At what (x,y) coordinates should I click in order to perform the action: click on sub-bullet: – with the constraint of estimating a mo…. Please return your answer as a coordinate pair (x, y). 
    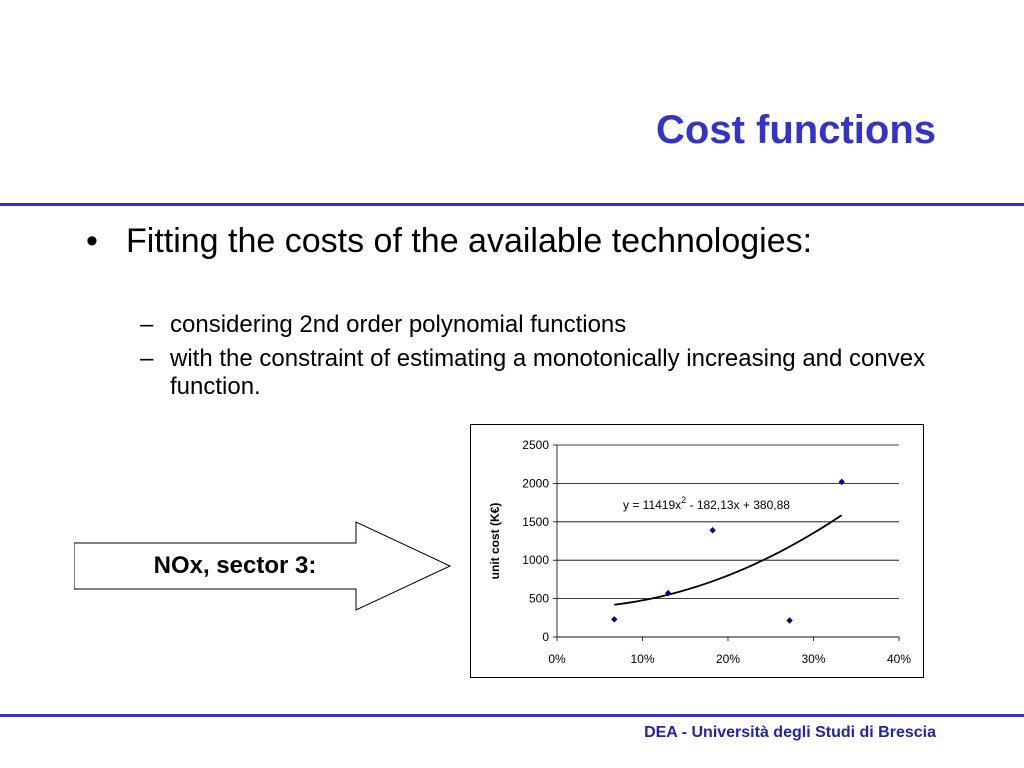
    Looking at the image, I should click on (535, 373).